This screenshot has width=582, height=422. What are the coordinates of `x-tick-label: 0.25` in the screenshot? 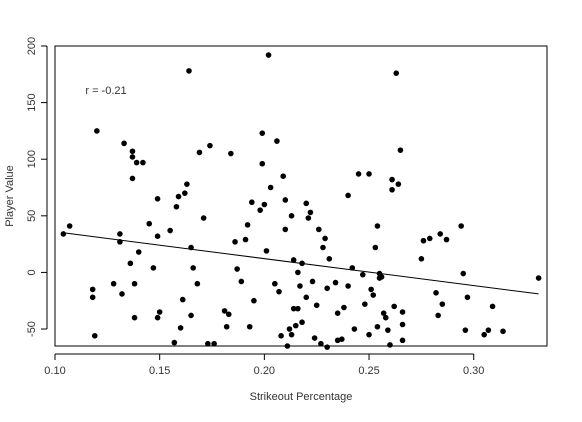 It's located at (368, 371).